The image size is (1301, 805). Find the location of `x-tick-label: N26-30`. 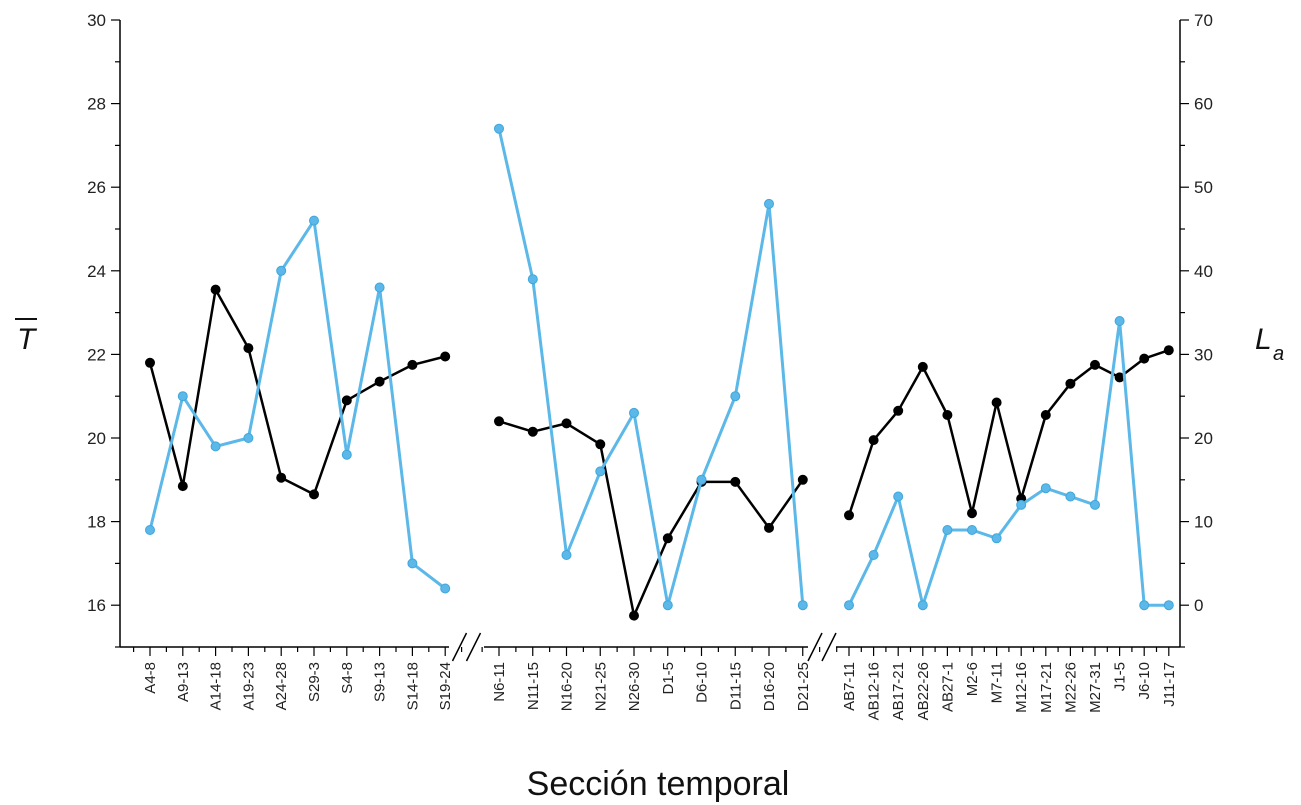

x-tick-label: N26-30 is located at coordinates (634, 686).